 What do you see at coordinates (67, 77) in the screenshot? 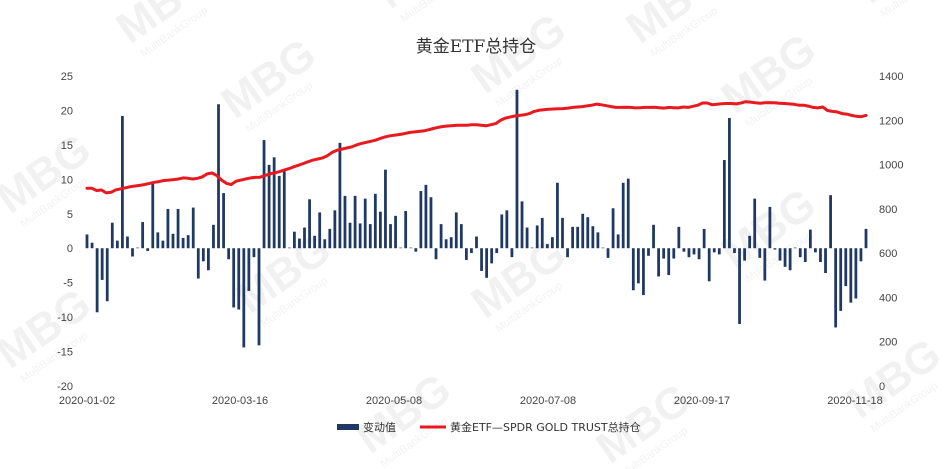
I see `left-tick-label: 25` at bounding box center [67, 77].